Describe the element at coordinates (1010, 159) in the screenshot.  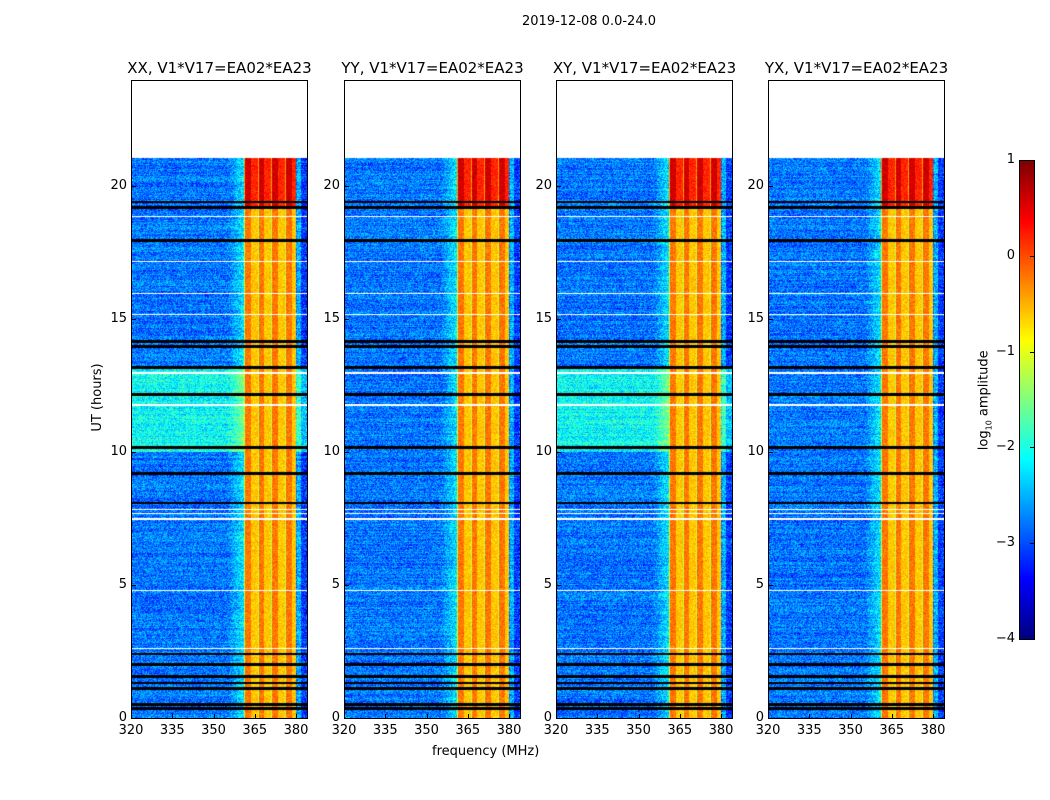
I see `colorbar-tick-label: 1` at that location.